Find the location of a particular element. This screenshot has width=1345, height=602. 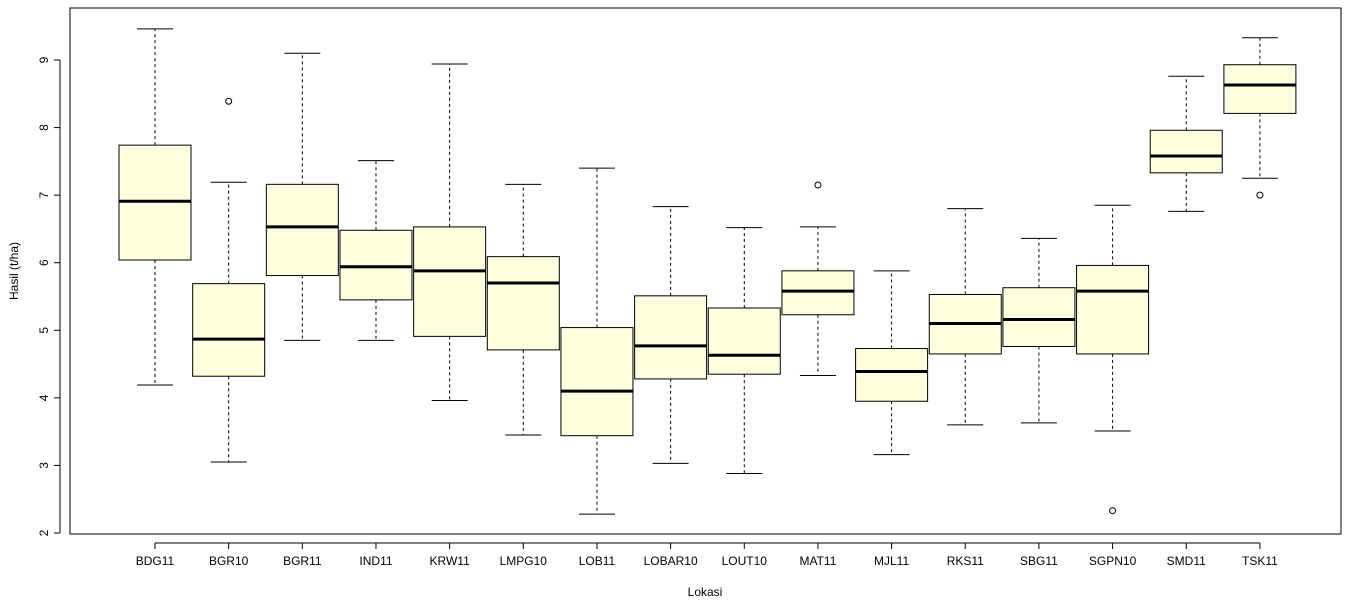

box-lobar10 is located at coordinates (671, 335).